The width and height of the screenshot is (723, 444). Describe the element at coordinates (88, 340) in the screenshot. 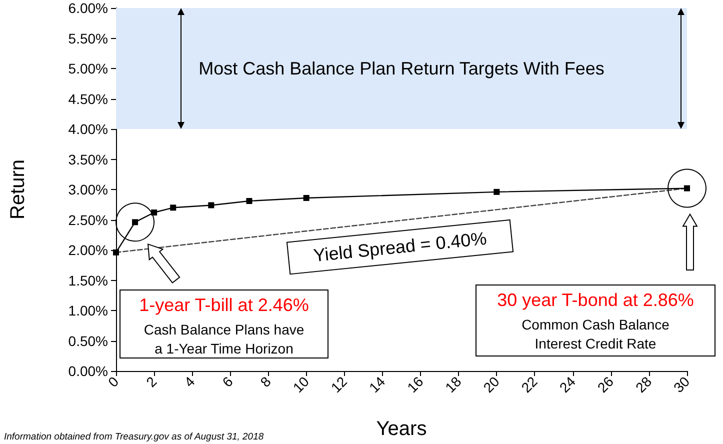

I see `y-tick-label: 0.50%` at that location.